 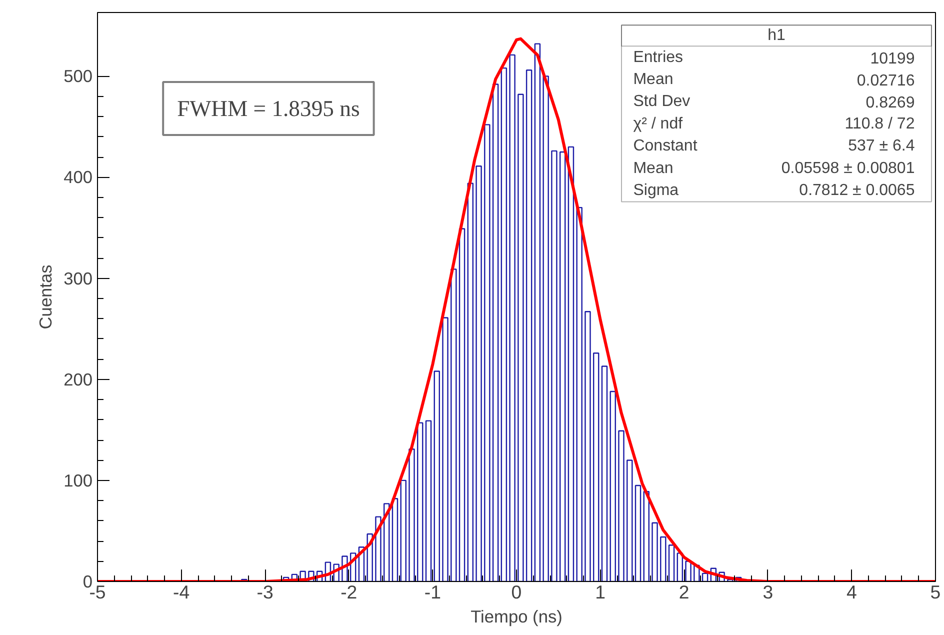 What do you see at coordinates (268, 109) in the screenshot?
I see `annotation: FWHM = 1.8395 ns` at bounding box center [268, 109].